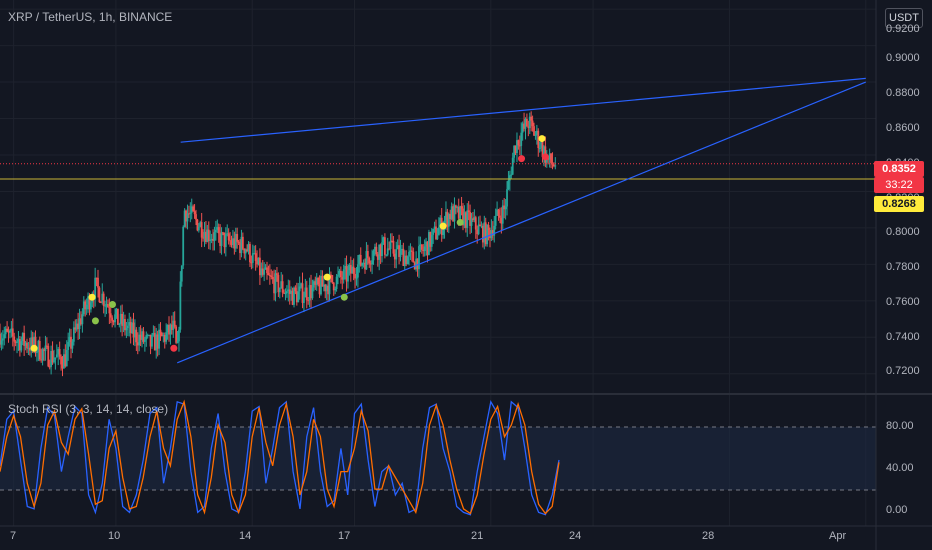 Image resolution: width=932 pixels, height=550 pixels. Describe the element at coordinates (90, 17) in the screenshot. I see `symbol-title: XRP / TetherUS, 1h, BINANCE` at that location.